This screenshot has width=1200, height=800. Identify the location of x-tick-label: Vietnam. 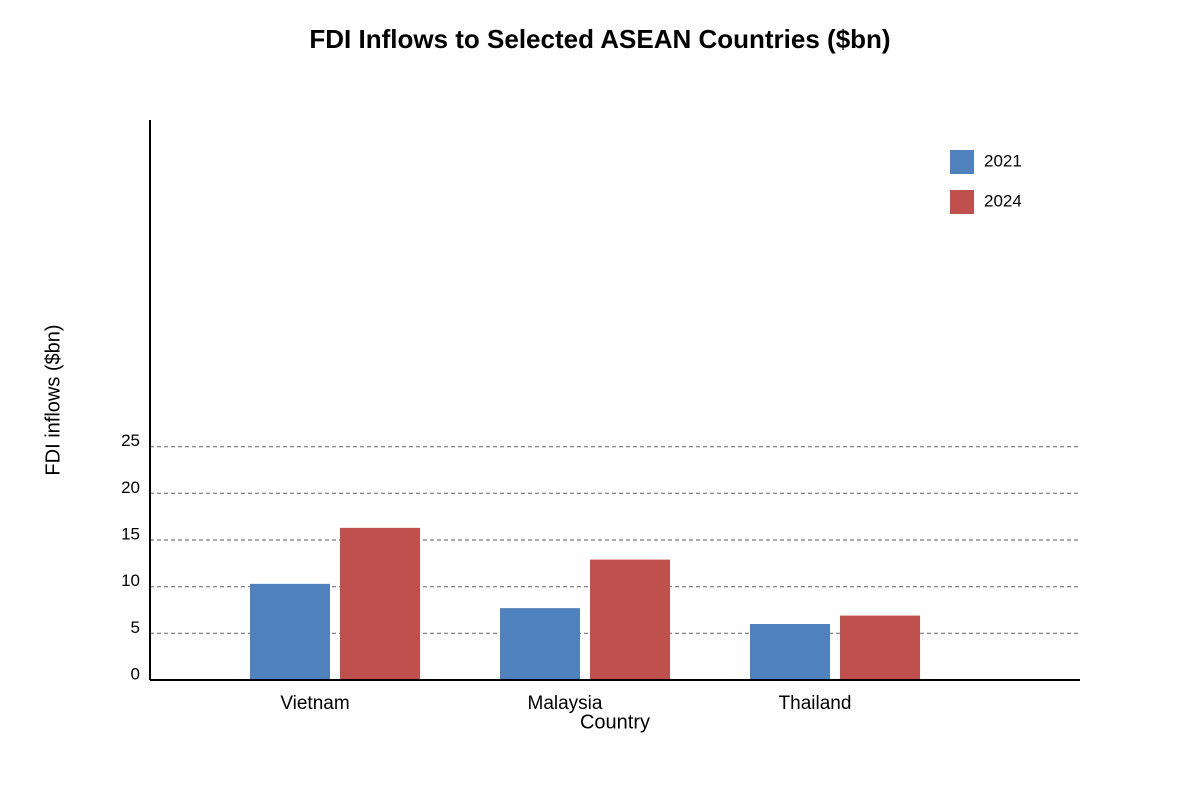
(314, 703).